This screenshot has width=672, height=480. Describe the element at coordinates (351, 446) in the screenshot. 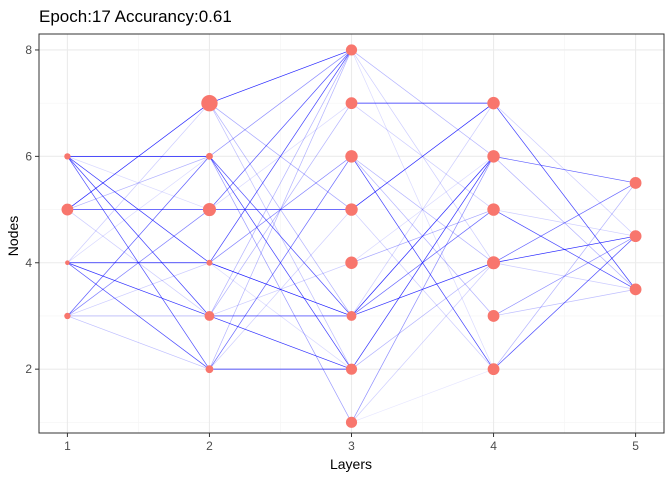

I see `x-tick-label: 3` at that location.